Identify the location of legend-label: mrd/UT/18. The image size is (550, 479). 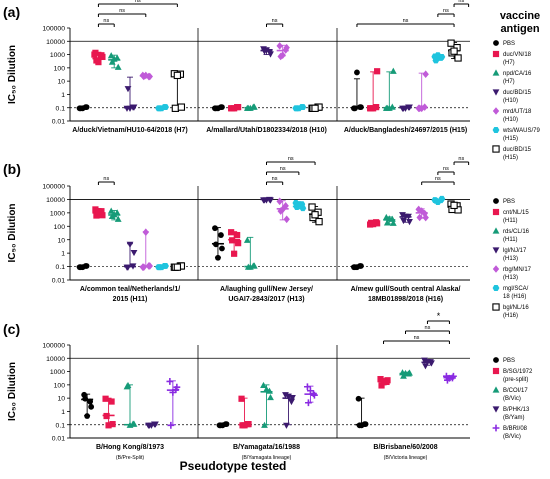
(517, 112).